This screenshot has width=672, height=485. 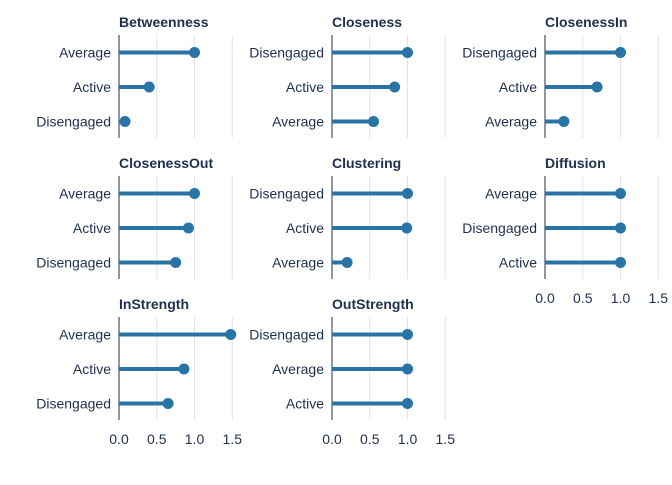 I want to click on panel-title: OutStrength, so click(x=373, y=304).